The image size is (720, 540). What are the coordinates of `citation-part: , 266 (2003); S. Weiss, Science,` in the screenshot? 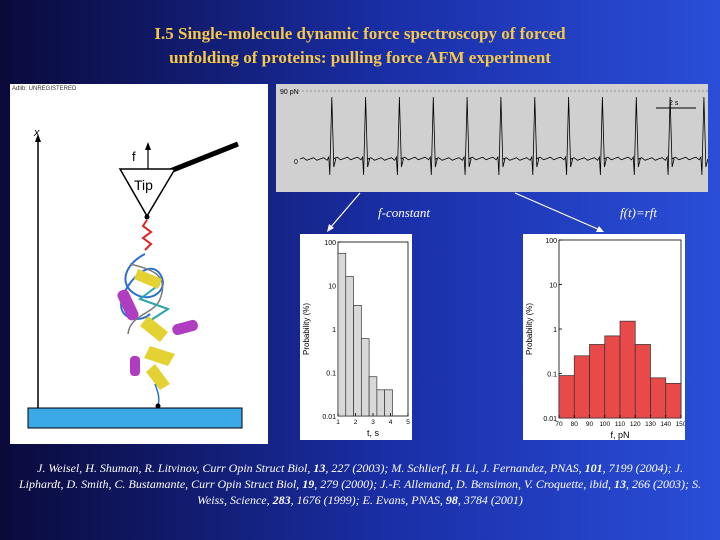 It's located at (449, 492).